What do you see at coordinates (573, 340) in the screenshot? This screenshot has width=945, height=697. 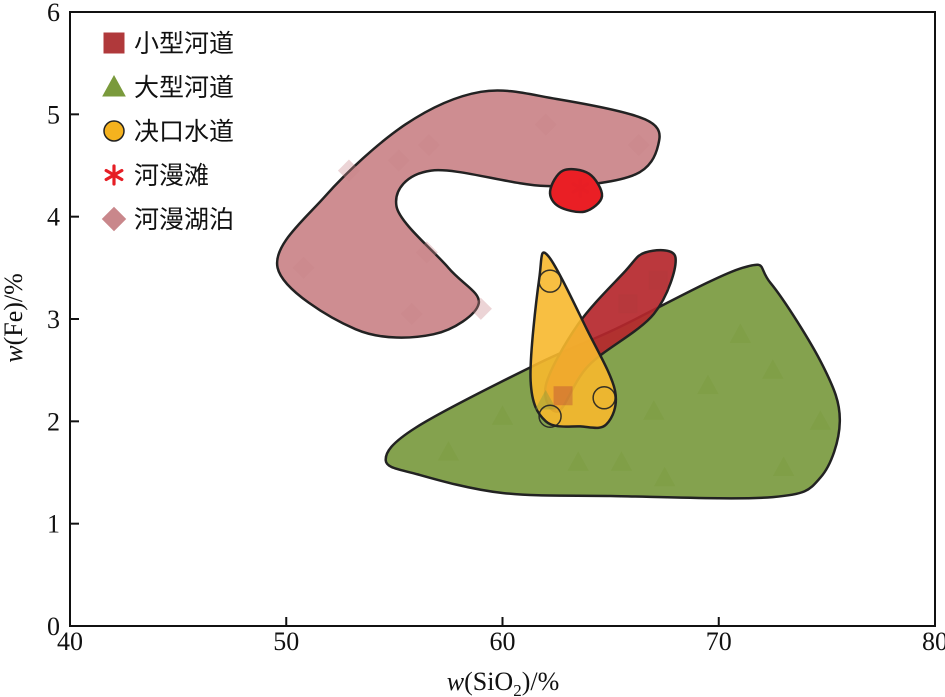 I see `region-circle` at bounding box center [573, 340].